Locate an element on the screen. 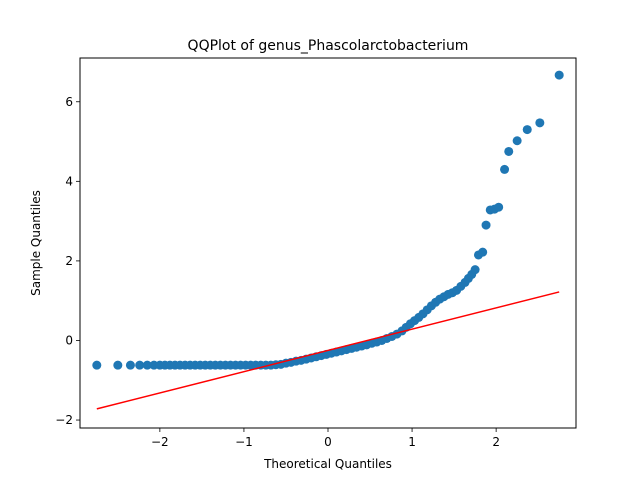 The height and width of the screenshot is (480, 640). x-tick-label: 0 is located at coordinates (328, 442).